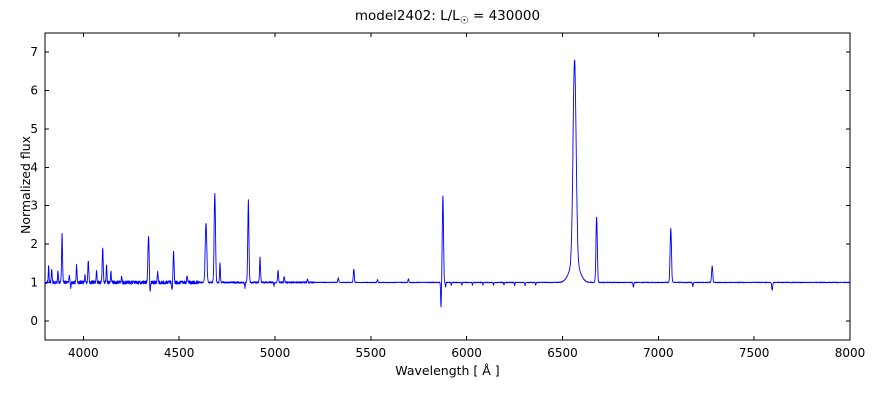 This screenshot has height=400, width=880. What do you see at coordinates (850, 353) in the screenshot?
I see `x-tick-label: 8000` at bounding box center [850, 353].